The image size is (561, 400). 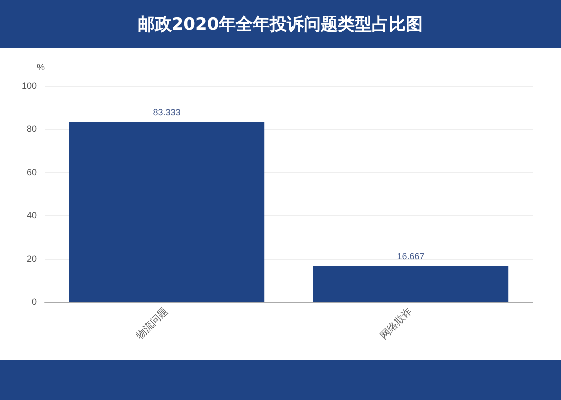 I want to click on x-tick-label: 网络欺诈, so click(x=396, y=323).